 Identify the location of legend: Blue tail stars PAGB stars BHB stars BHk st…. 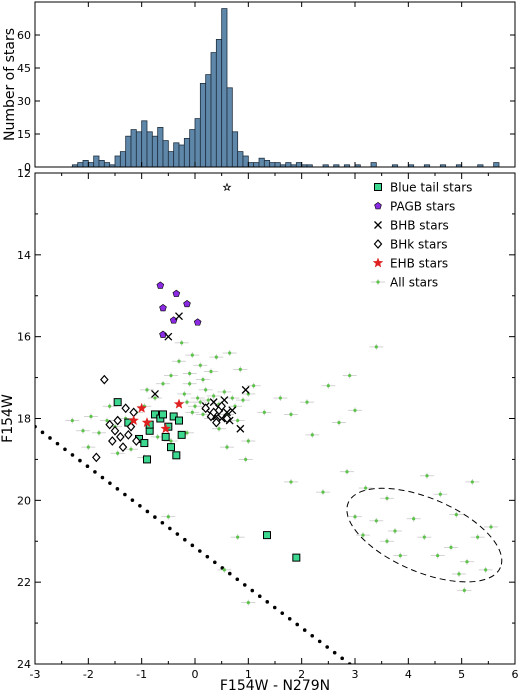
(421, 235).